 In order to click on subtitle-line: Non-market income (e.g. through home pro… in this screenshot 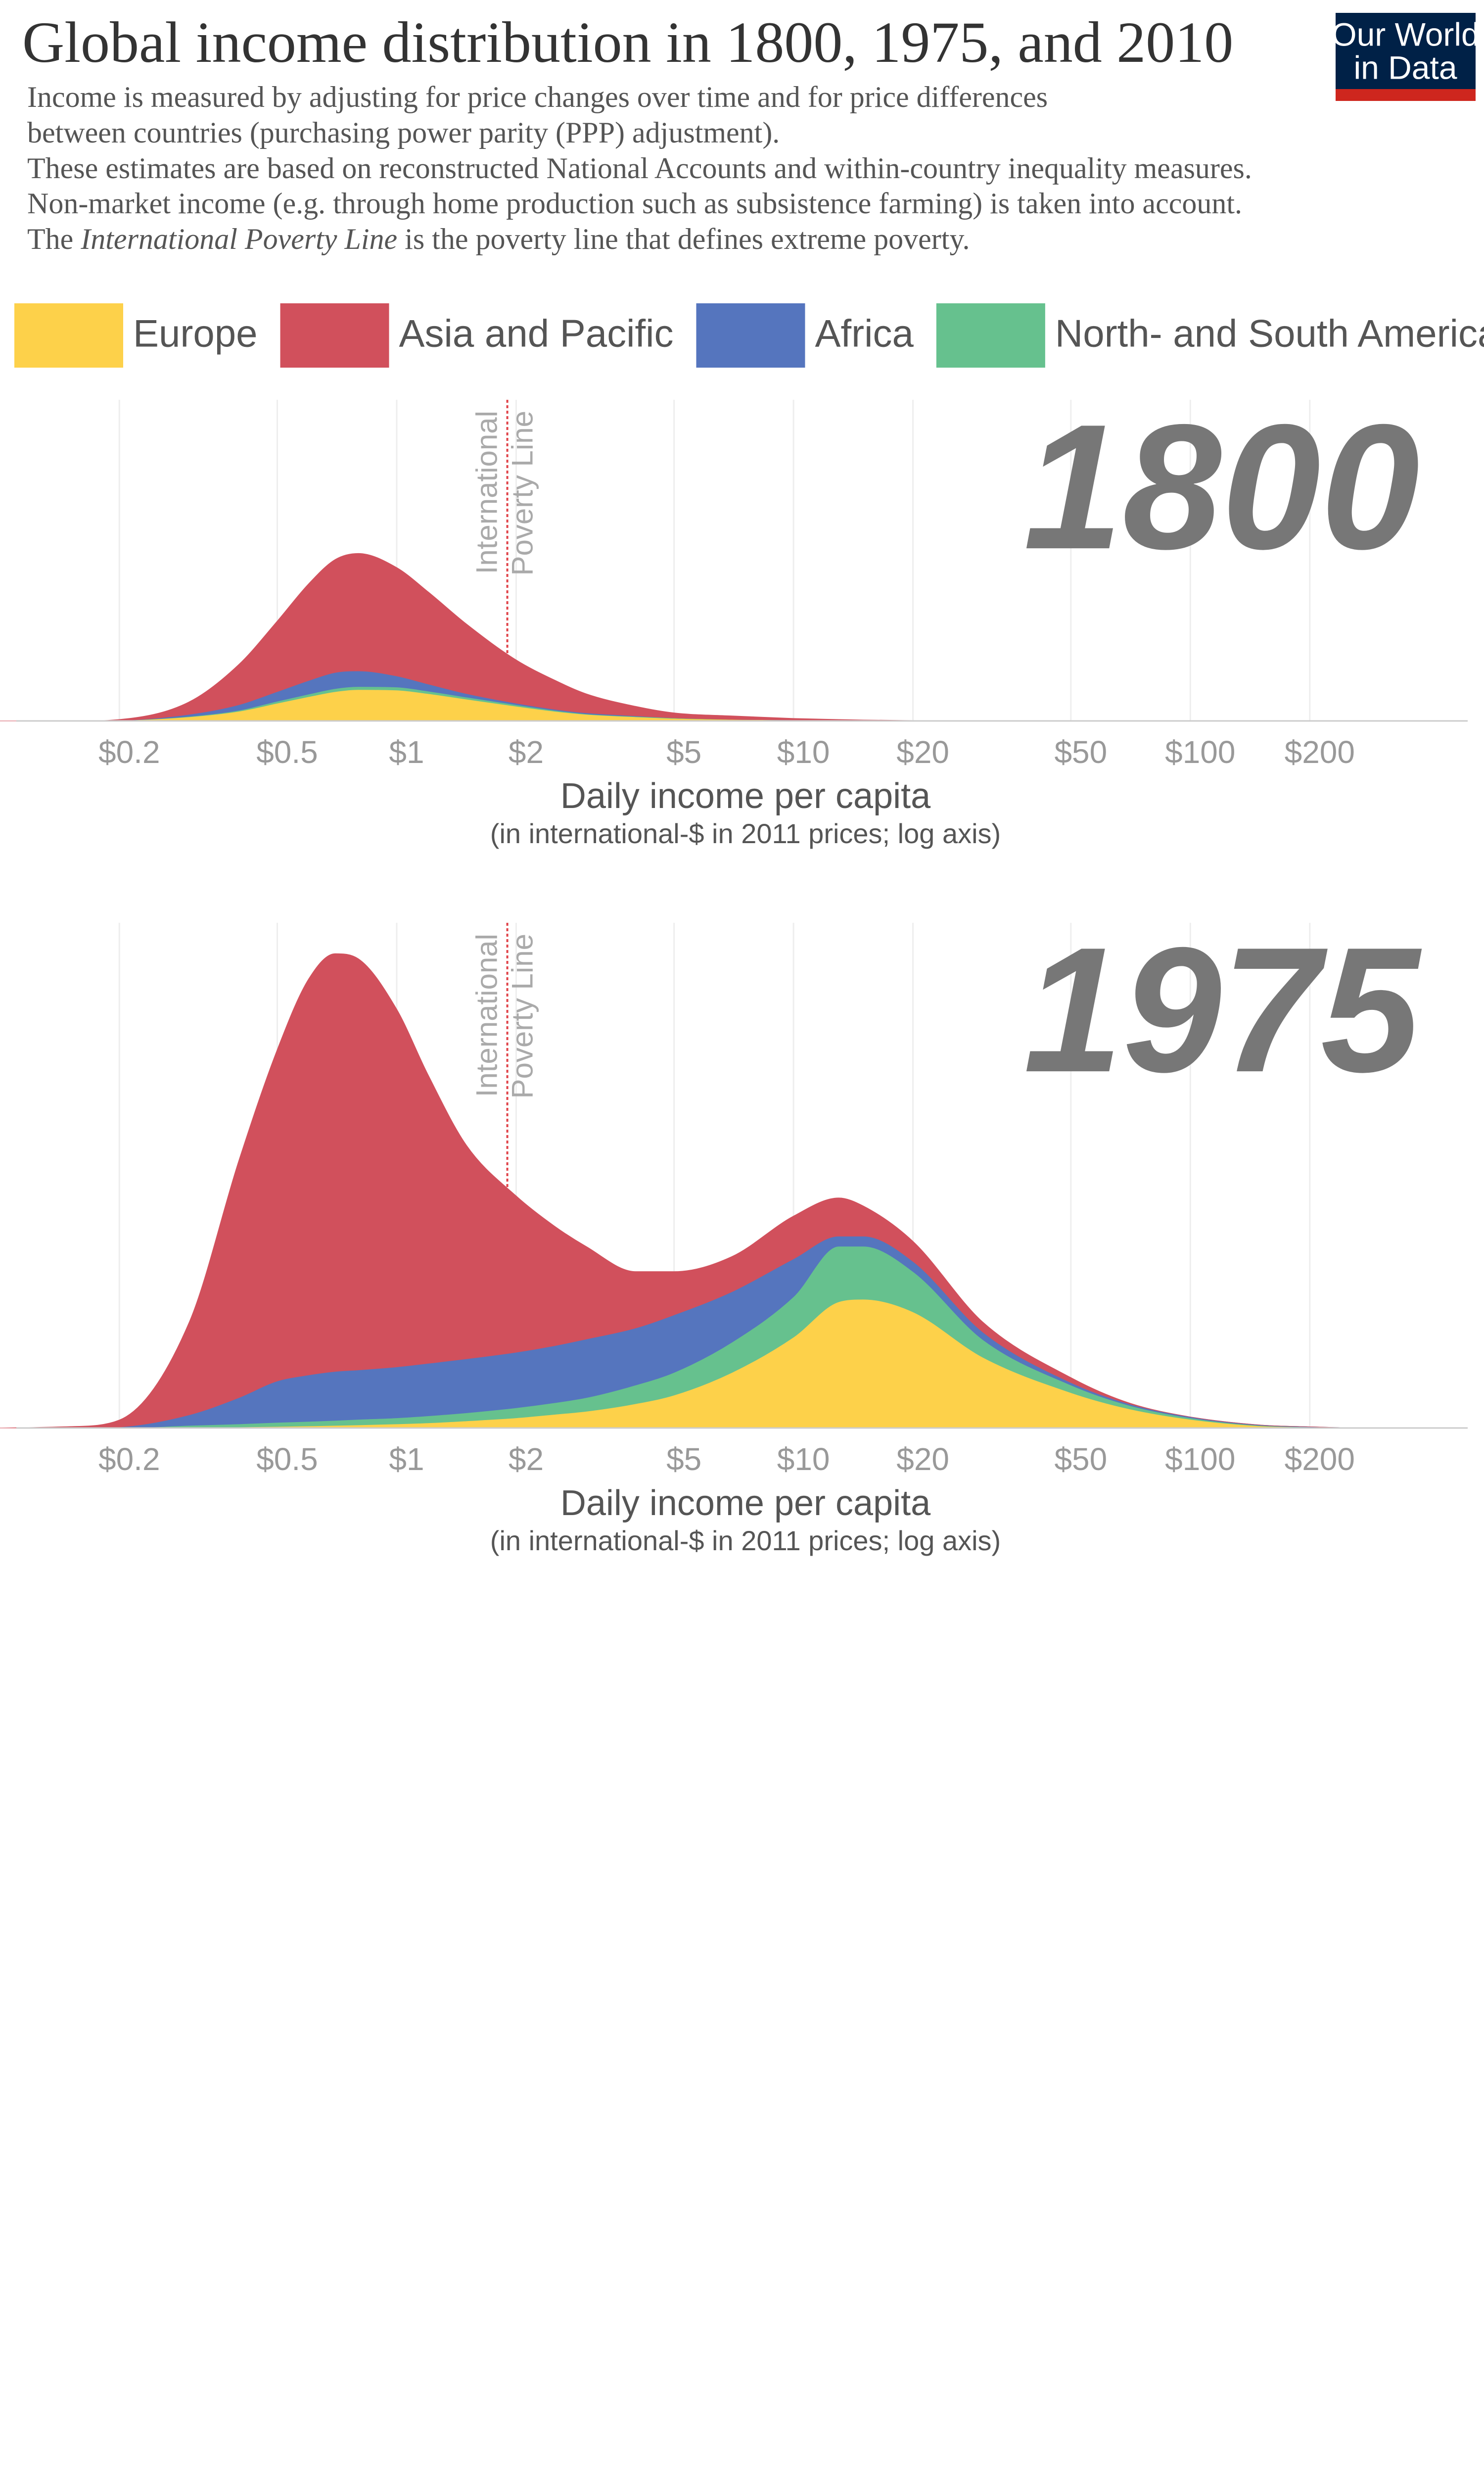, I will do `click(634, 204)`.